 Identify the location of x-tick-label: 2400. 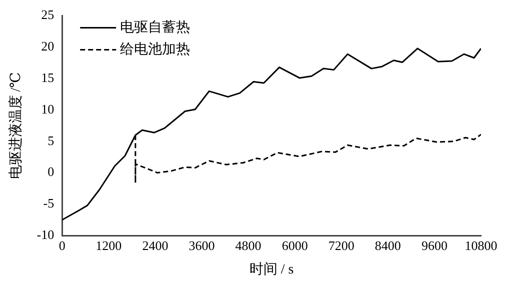
(155, 245).